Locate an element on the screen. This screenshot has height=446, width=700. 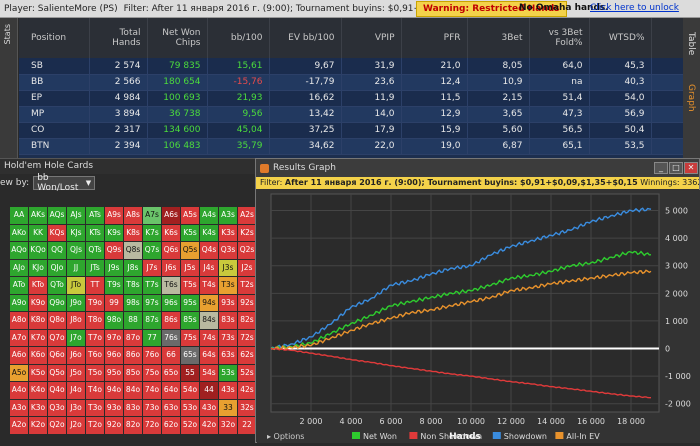
hand-cell: K2s is located at coordinates (247, 232).